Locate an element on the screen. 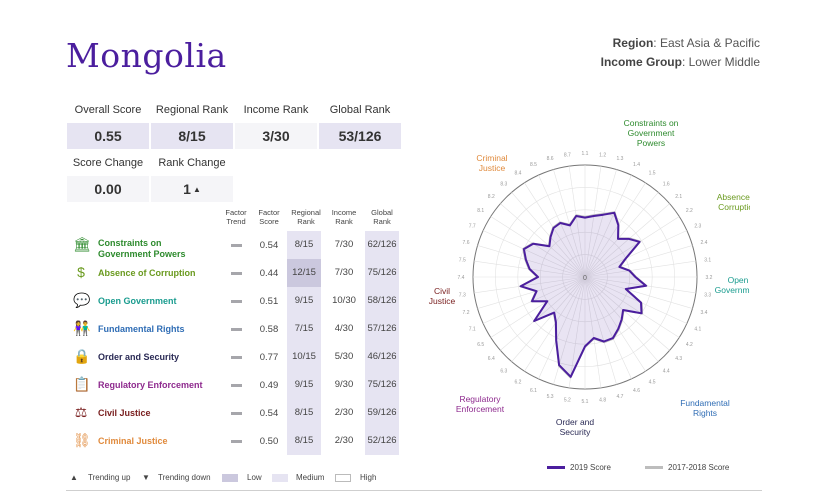 This screenshot has width=834, height=497. regional-rank-value: 8/15 is located at coordinates (192, 136).